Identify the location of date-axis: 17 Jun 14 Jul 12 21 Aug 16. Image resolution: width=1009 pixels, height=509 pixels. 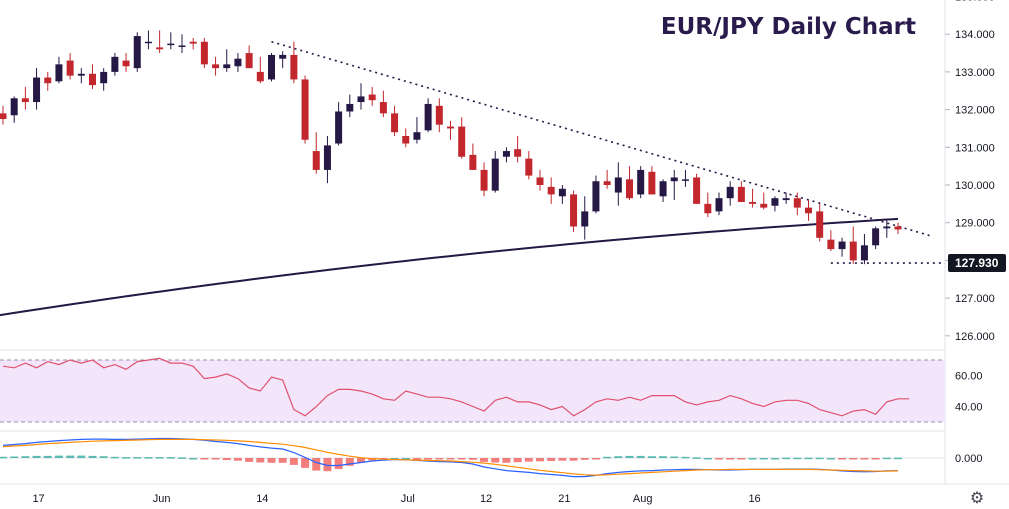
(396, 499).